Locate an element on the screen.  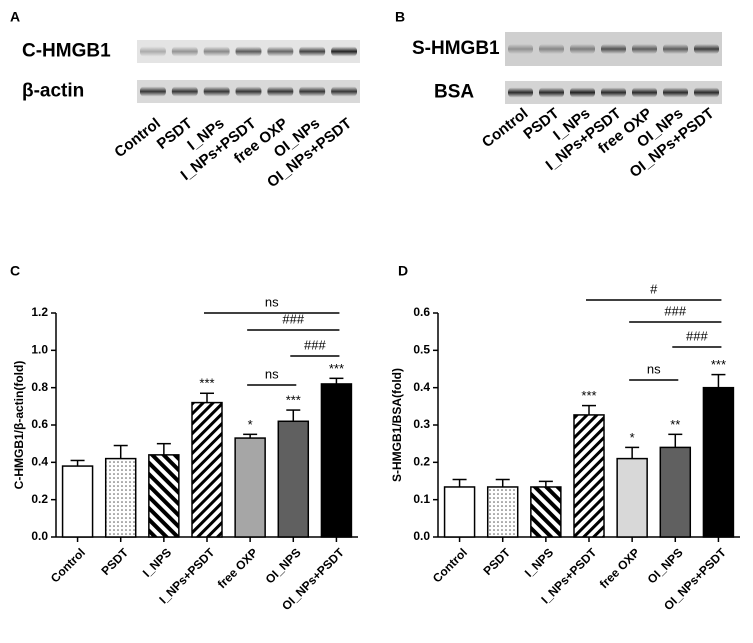
y-tick-label: 0.1 is located at coordinates (421, 499).